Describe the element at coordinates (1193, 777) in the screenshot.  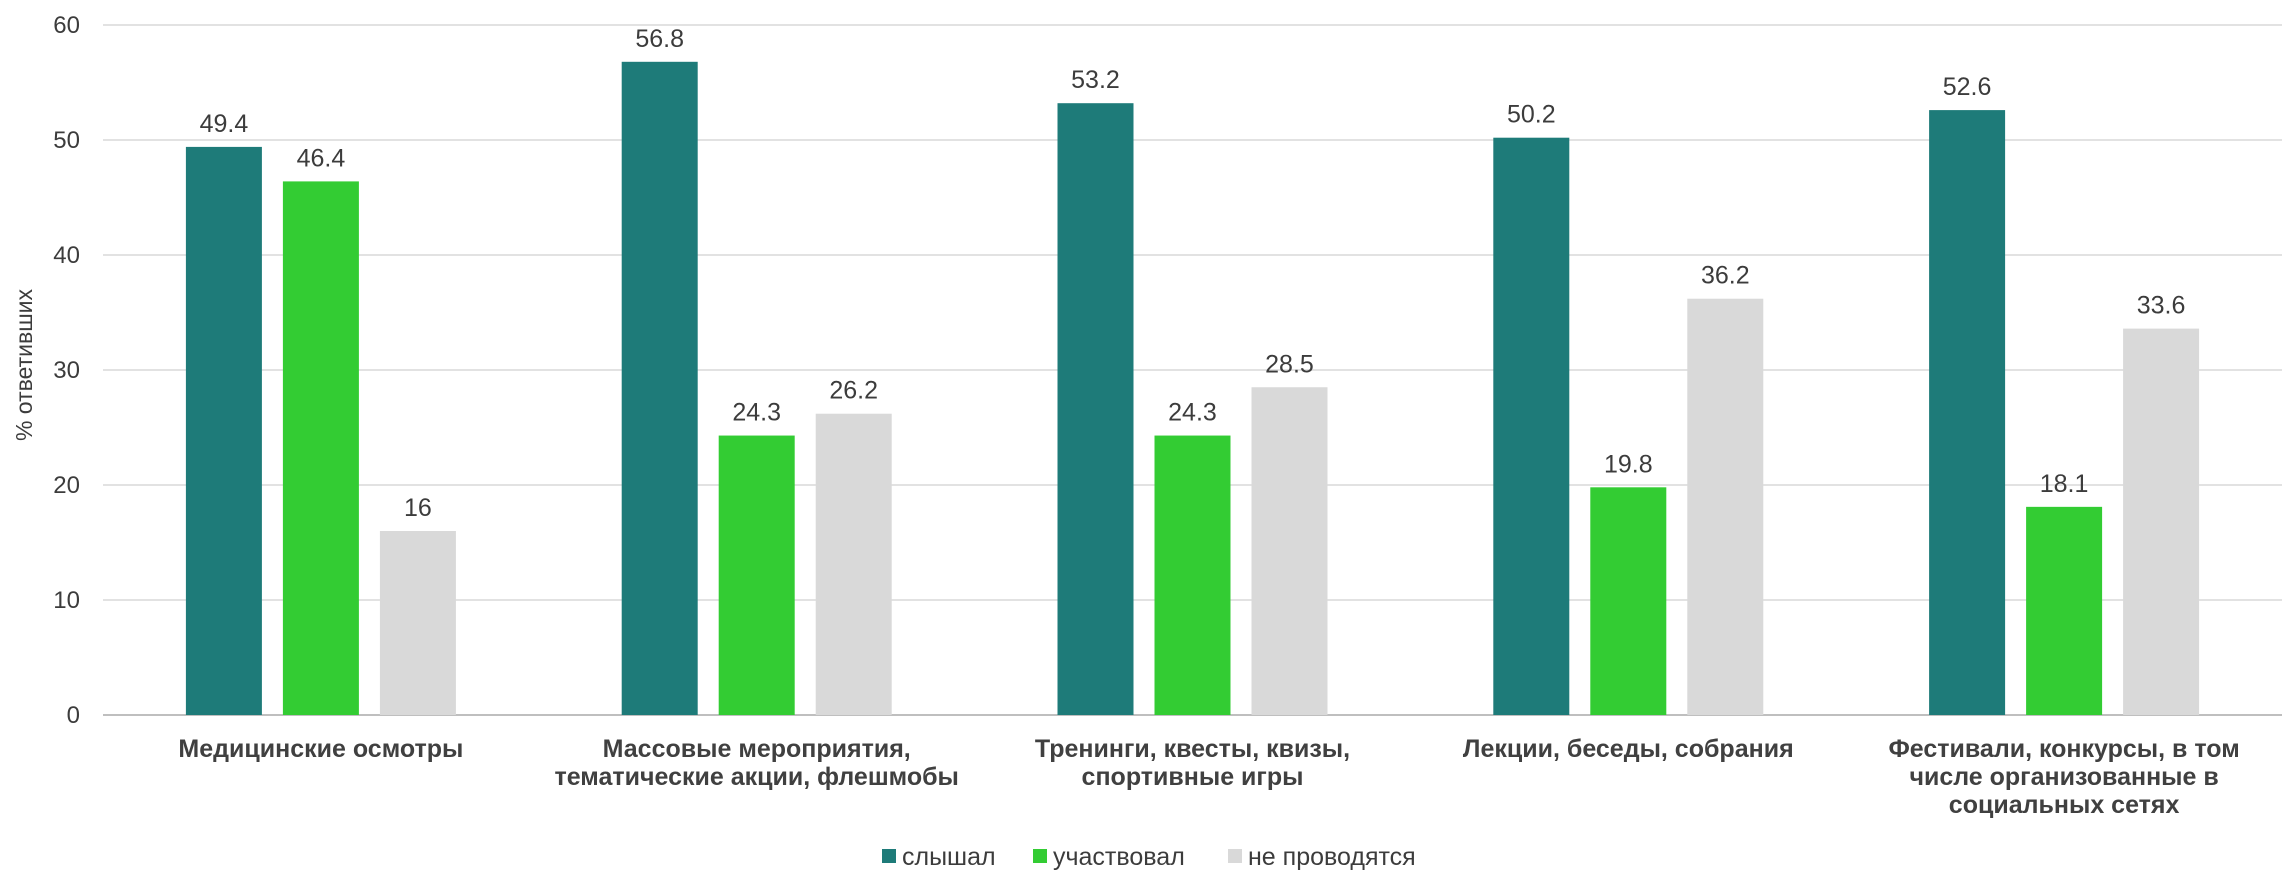
I see `x-tick-label: спортивные игры` at that location.